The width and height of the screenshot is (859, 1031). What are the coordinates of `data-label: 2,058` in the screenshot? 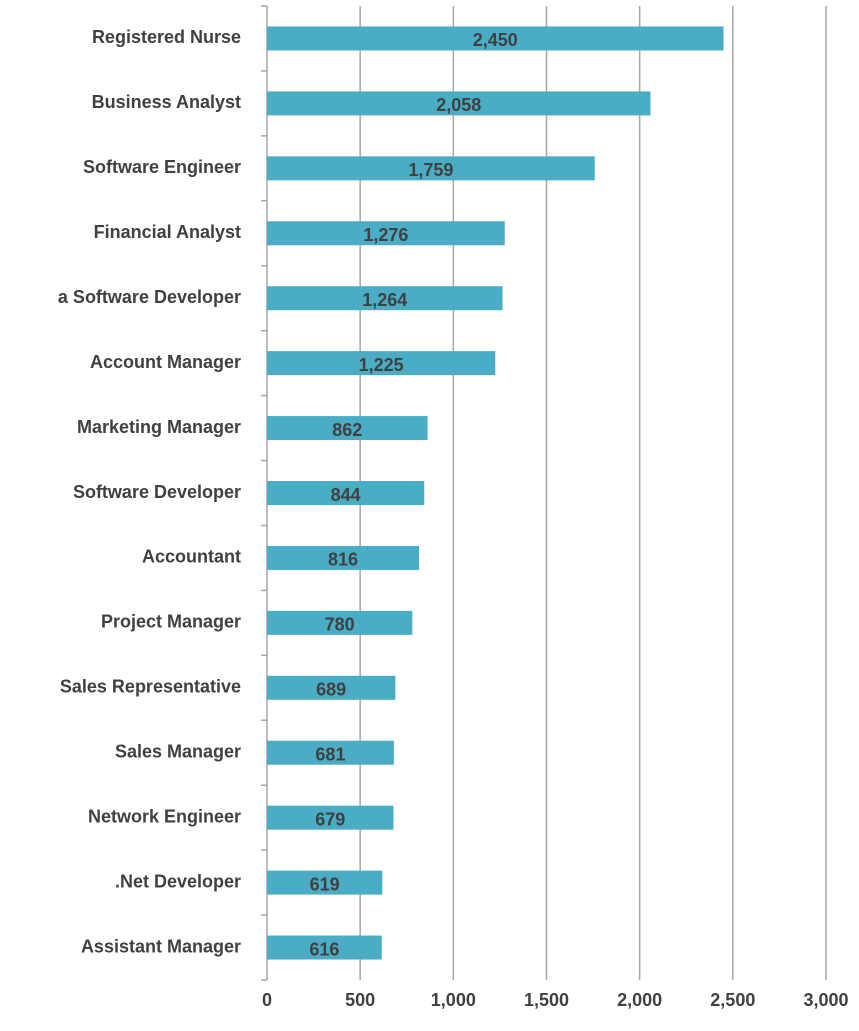 It's located at (458, 105).